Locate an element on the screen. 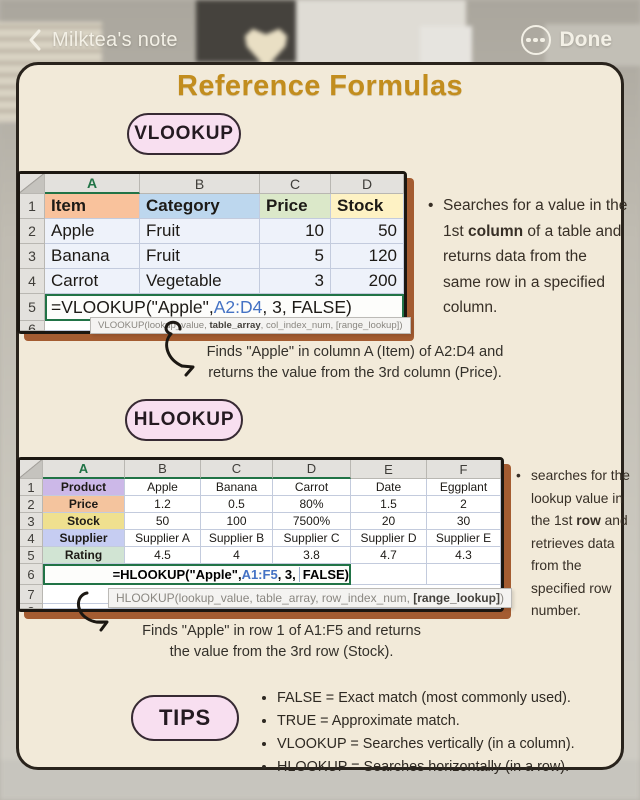 This screenshot has height=800, width=640. hlookup-formula-cell: =HLOOKUP("Apple", A1:F5, 3, FALSE) is located at coordinates (197, 574).